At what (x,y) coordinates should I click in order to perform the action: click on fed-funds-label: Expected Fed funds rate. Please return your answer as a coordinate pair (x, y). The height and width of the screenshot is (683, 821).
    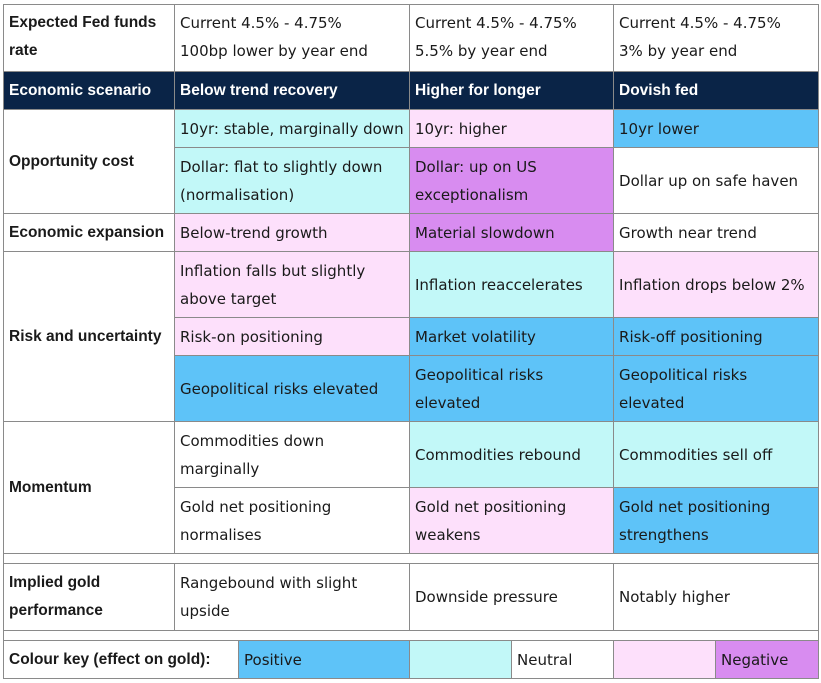
    Looking at the image, I should click on (89, 38).